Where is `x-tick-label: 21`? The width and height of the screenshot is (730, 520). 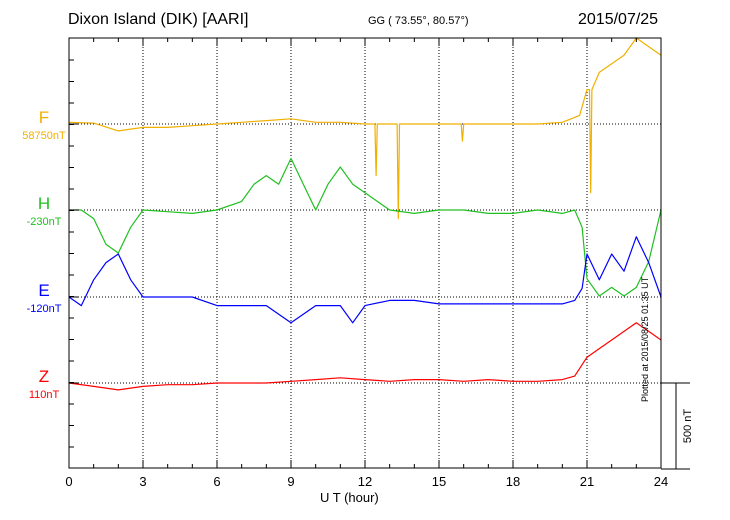 x-tick-label: 21 is located at coordinates (587, 481).